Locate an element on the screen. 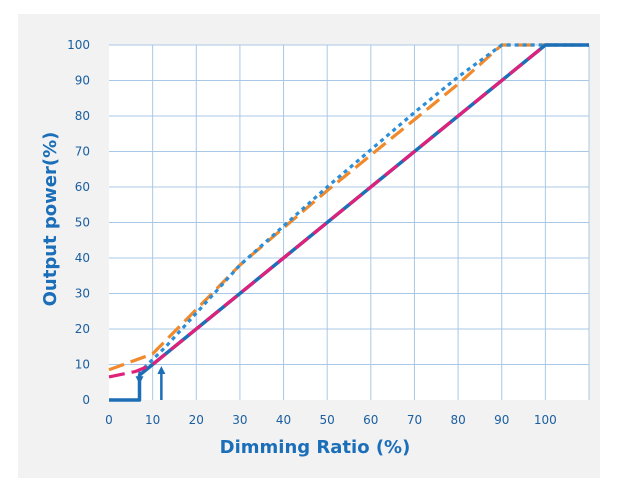 The image size is (618, 492). x-tick-label: 30 is located at coordinates (239, 420).